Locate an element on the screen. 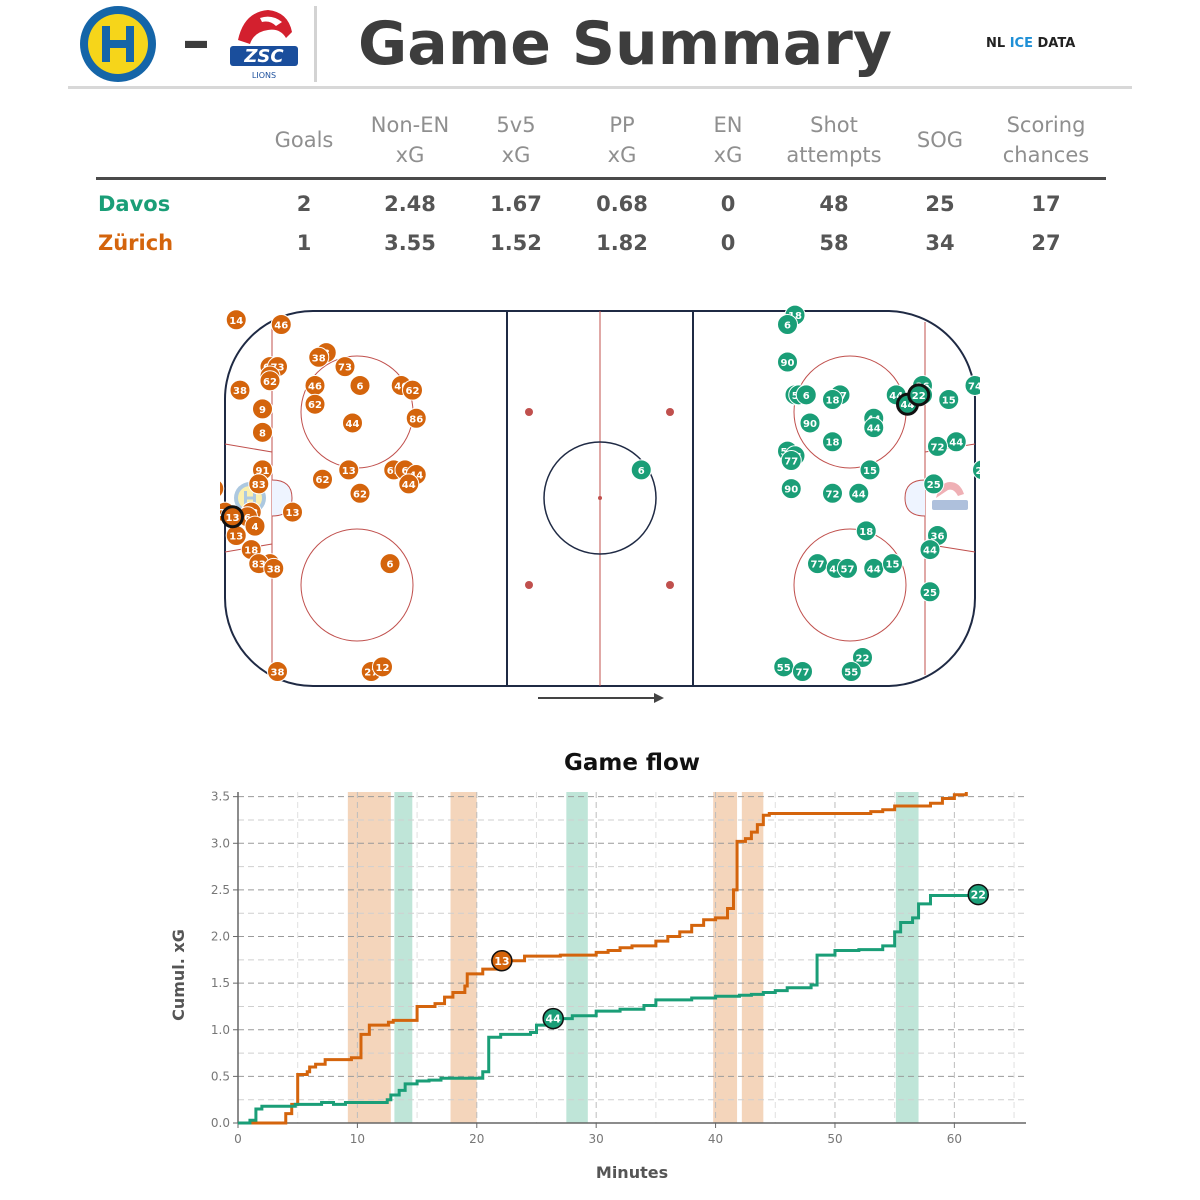 This screenshot has height=1200, width=1200. shot-label: 55 is located at coordinates (784, 668).